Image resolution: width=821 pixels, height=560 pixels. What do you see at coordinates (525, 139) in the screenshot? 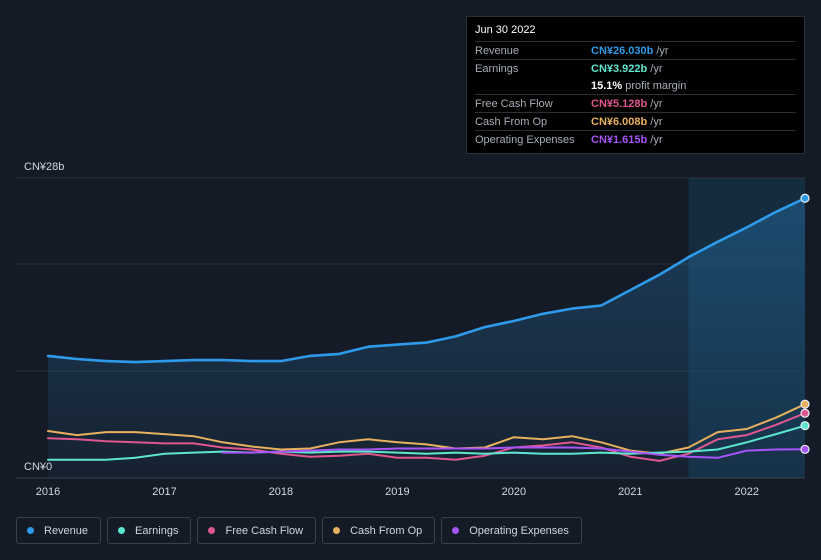
I see `tooltip-label: Operating Expenses` at bounding box center [525, 139].